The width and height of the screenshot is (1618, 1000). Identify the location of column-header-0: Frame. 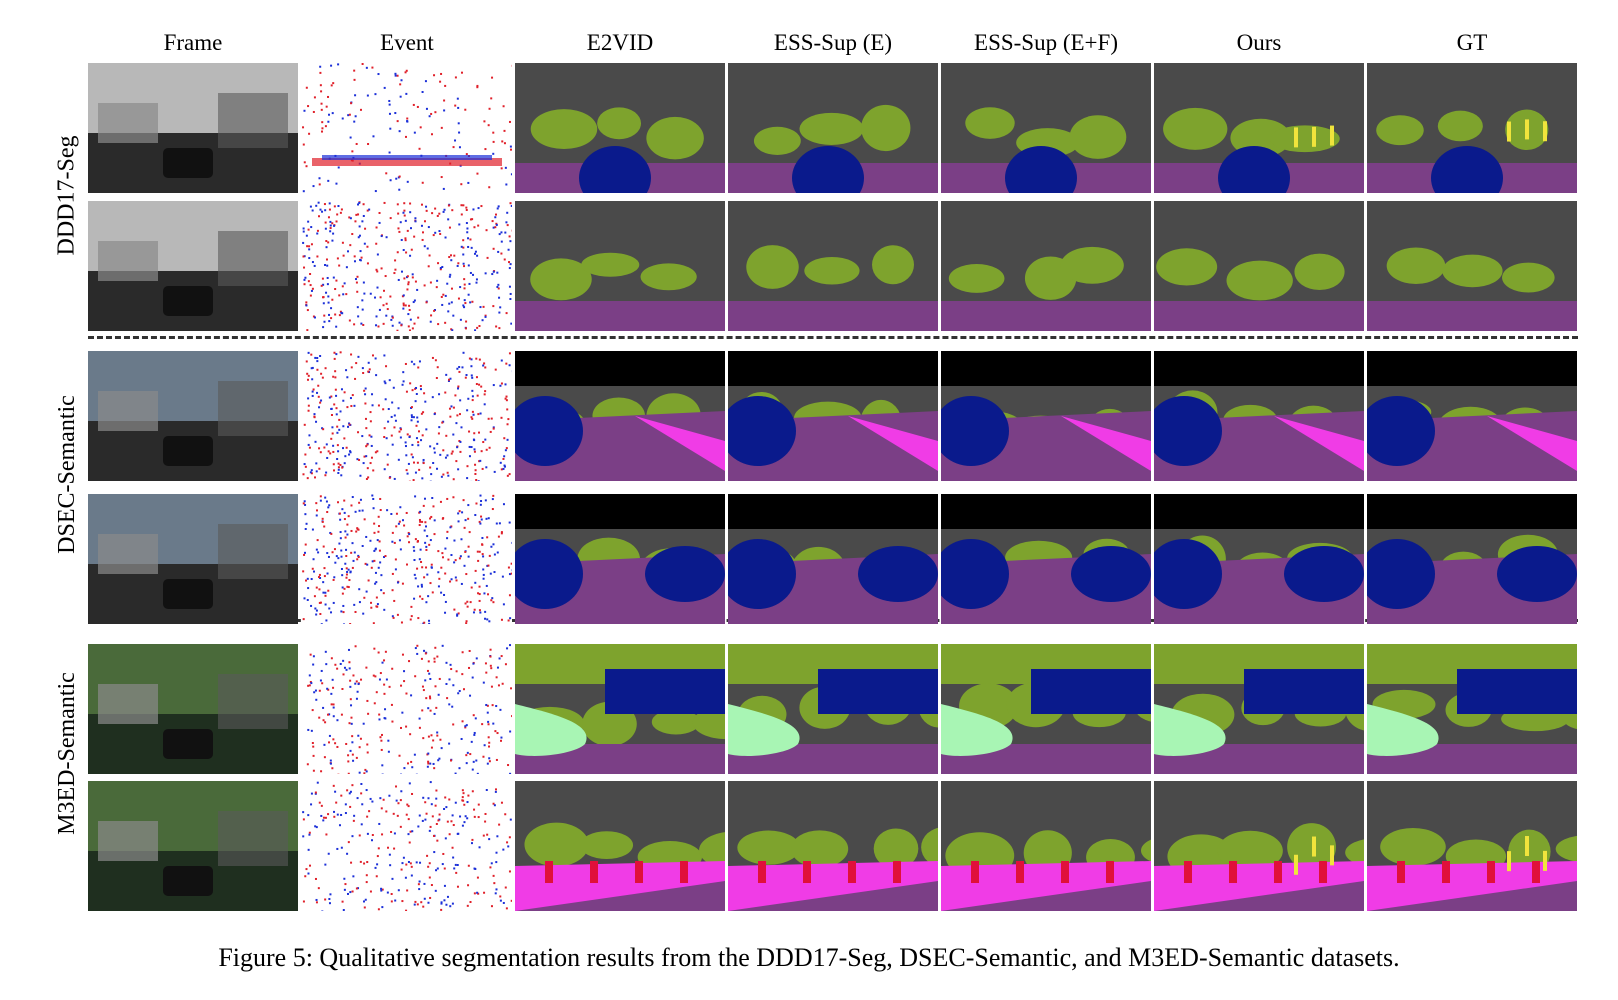
(193, 42).